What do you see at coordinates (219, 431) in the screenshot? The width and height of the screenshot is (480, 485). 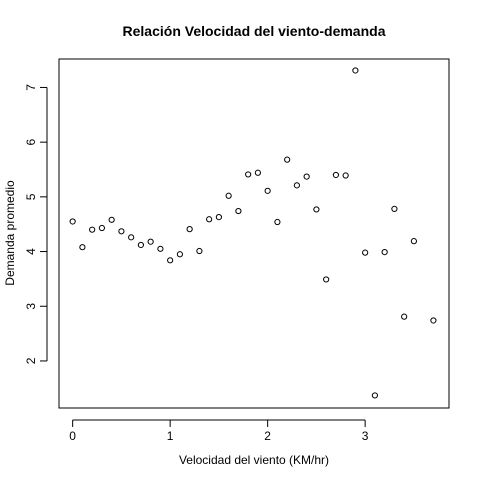 I see `x-axis: 0 1 2 3` at bounding box center [219, 431].